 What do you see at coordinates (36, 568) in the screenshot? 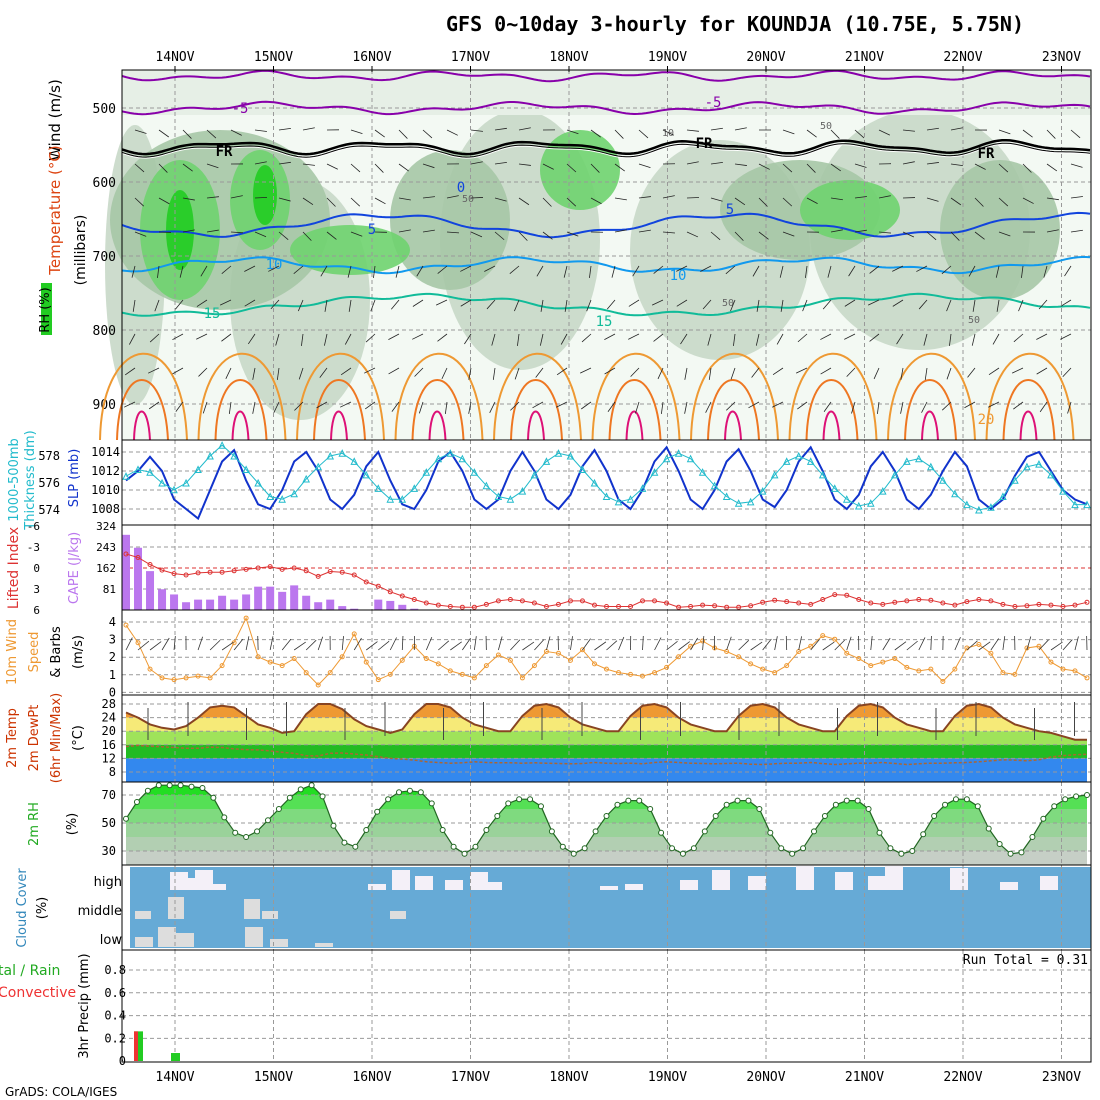
I see `lifted-index-tick: 0` at bounding box center [36, 568].